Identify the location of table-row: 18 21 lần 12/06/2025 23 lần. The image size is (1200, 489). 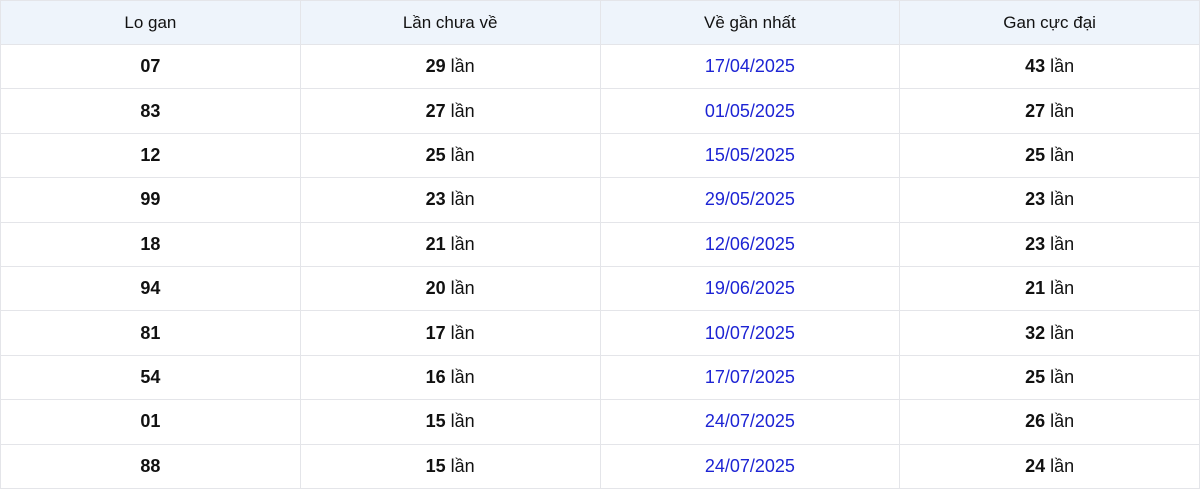
(600, 244).